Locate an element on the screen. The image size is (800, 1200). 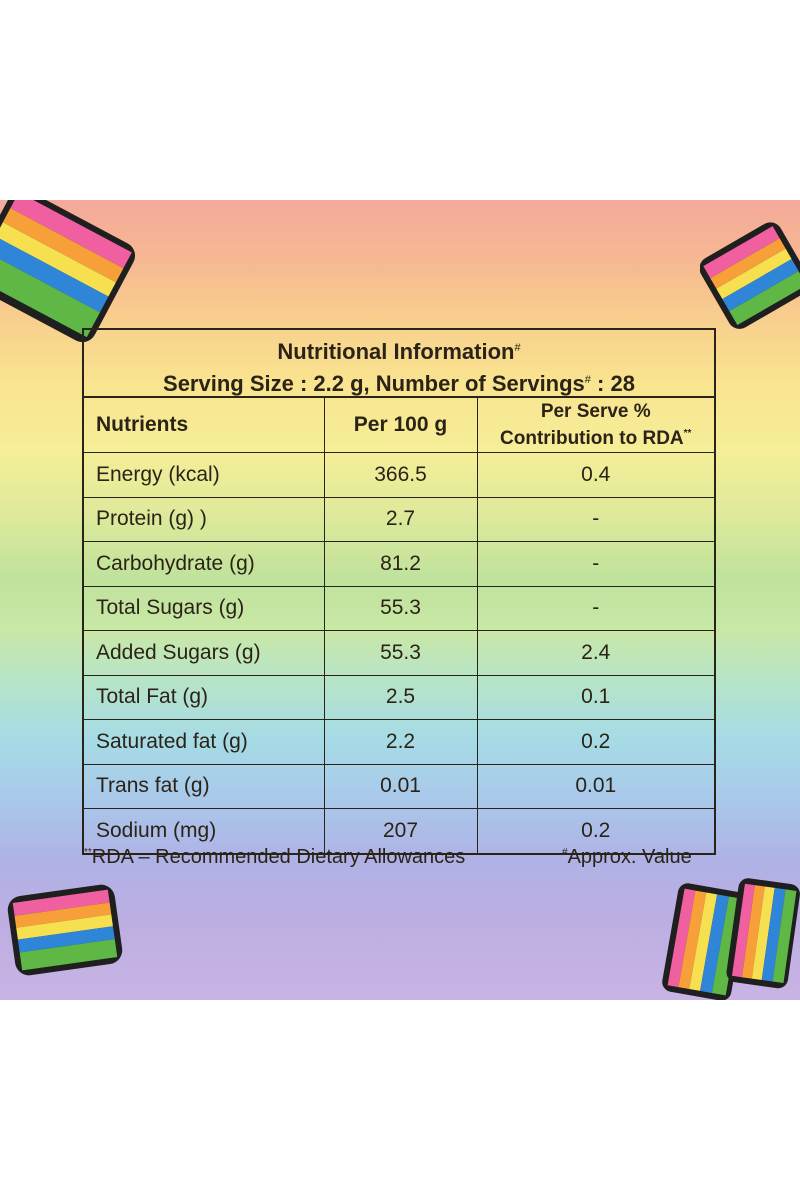
nutrient-name: Saturated fat (g) is located at coordinates (204, 742).